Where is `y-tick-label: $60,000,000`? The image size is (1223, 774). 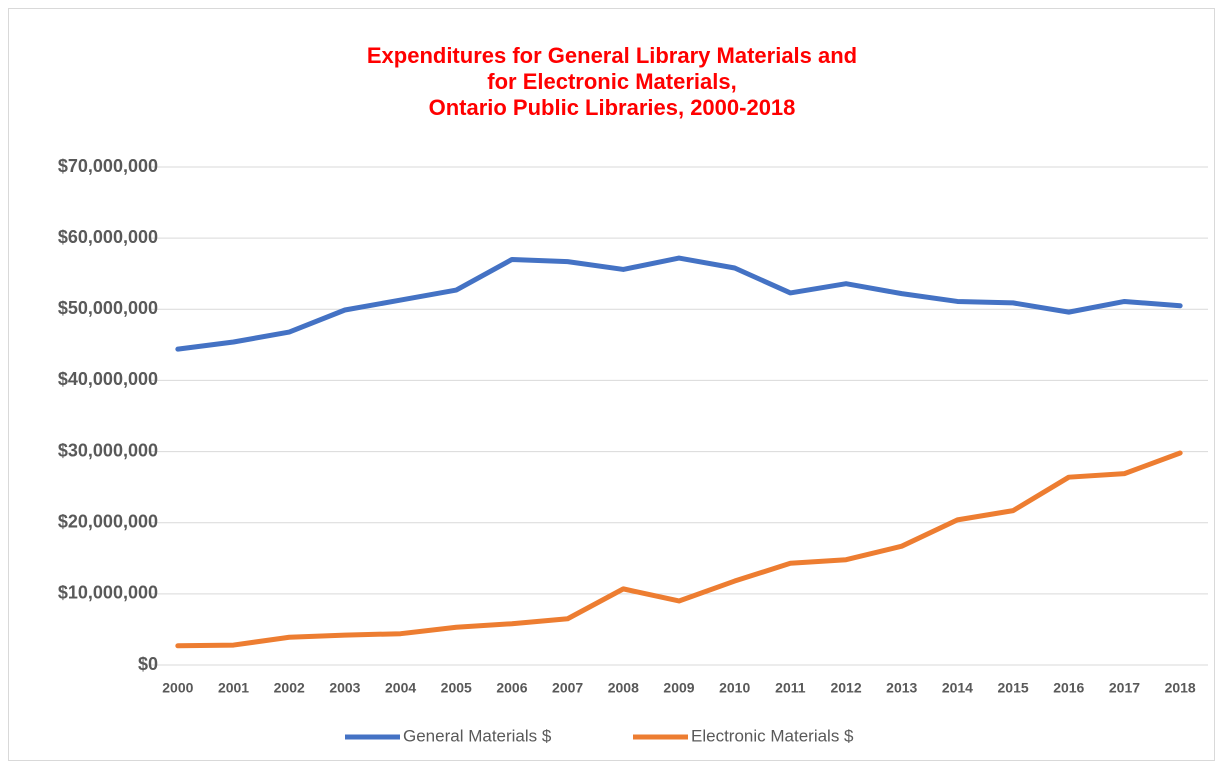
y-tick-label: $60,000,000 is located at coordinates (108, 237).